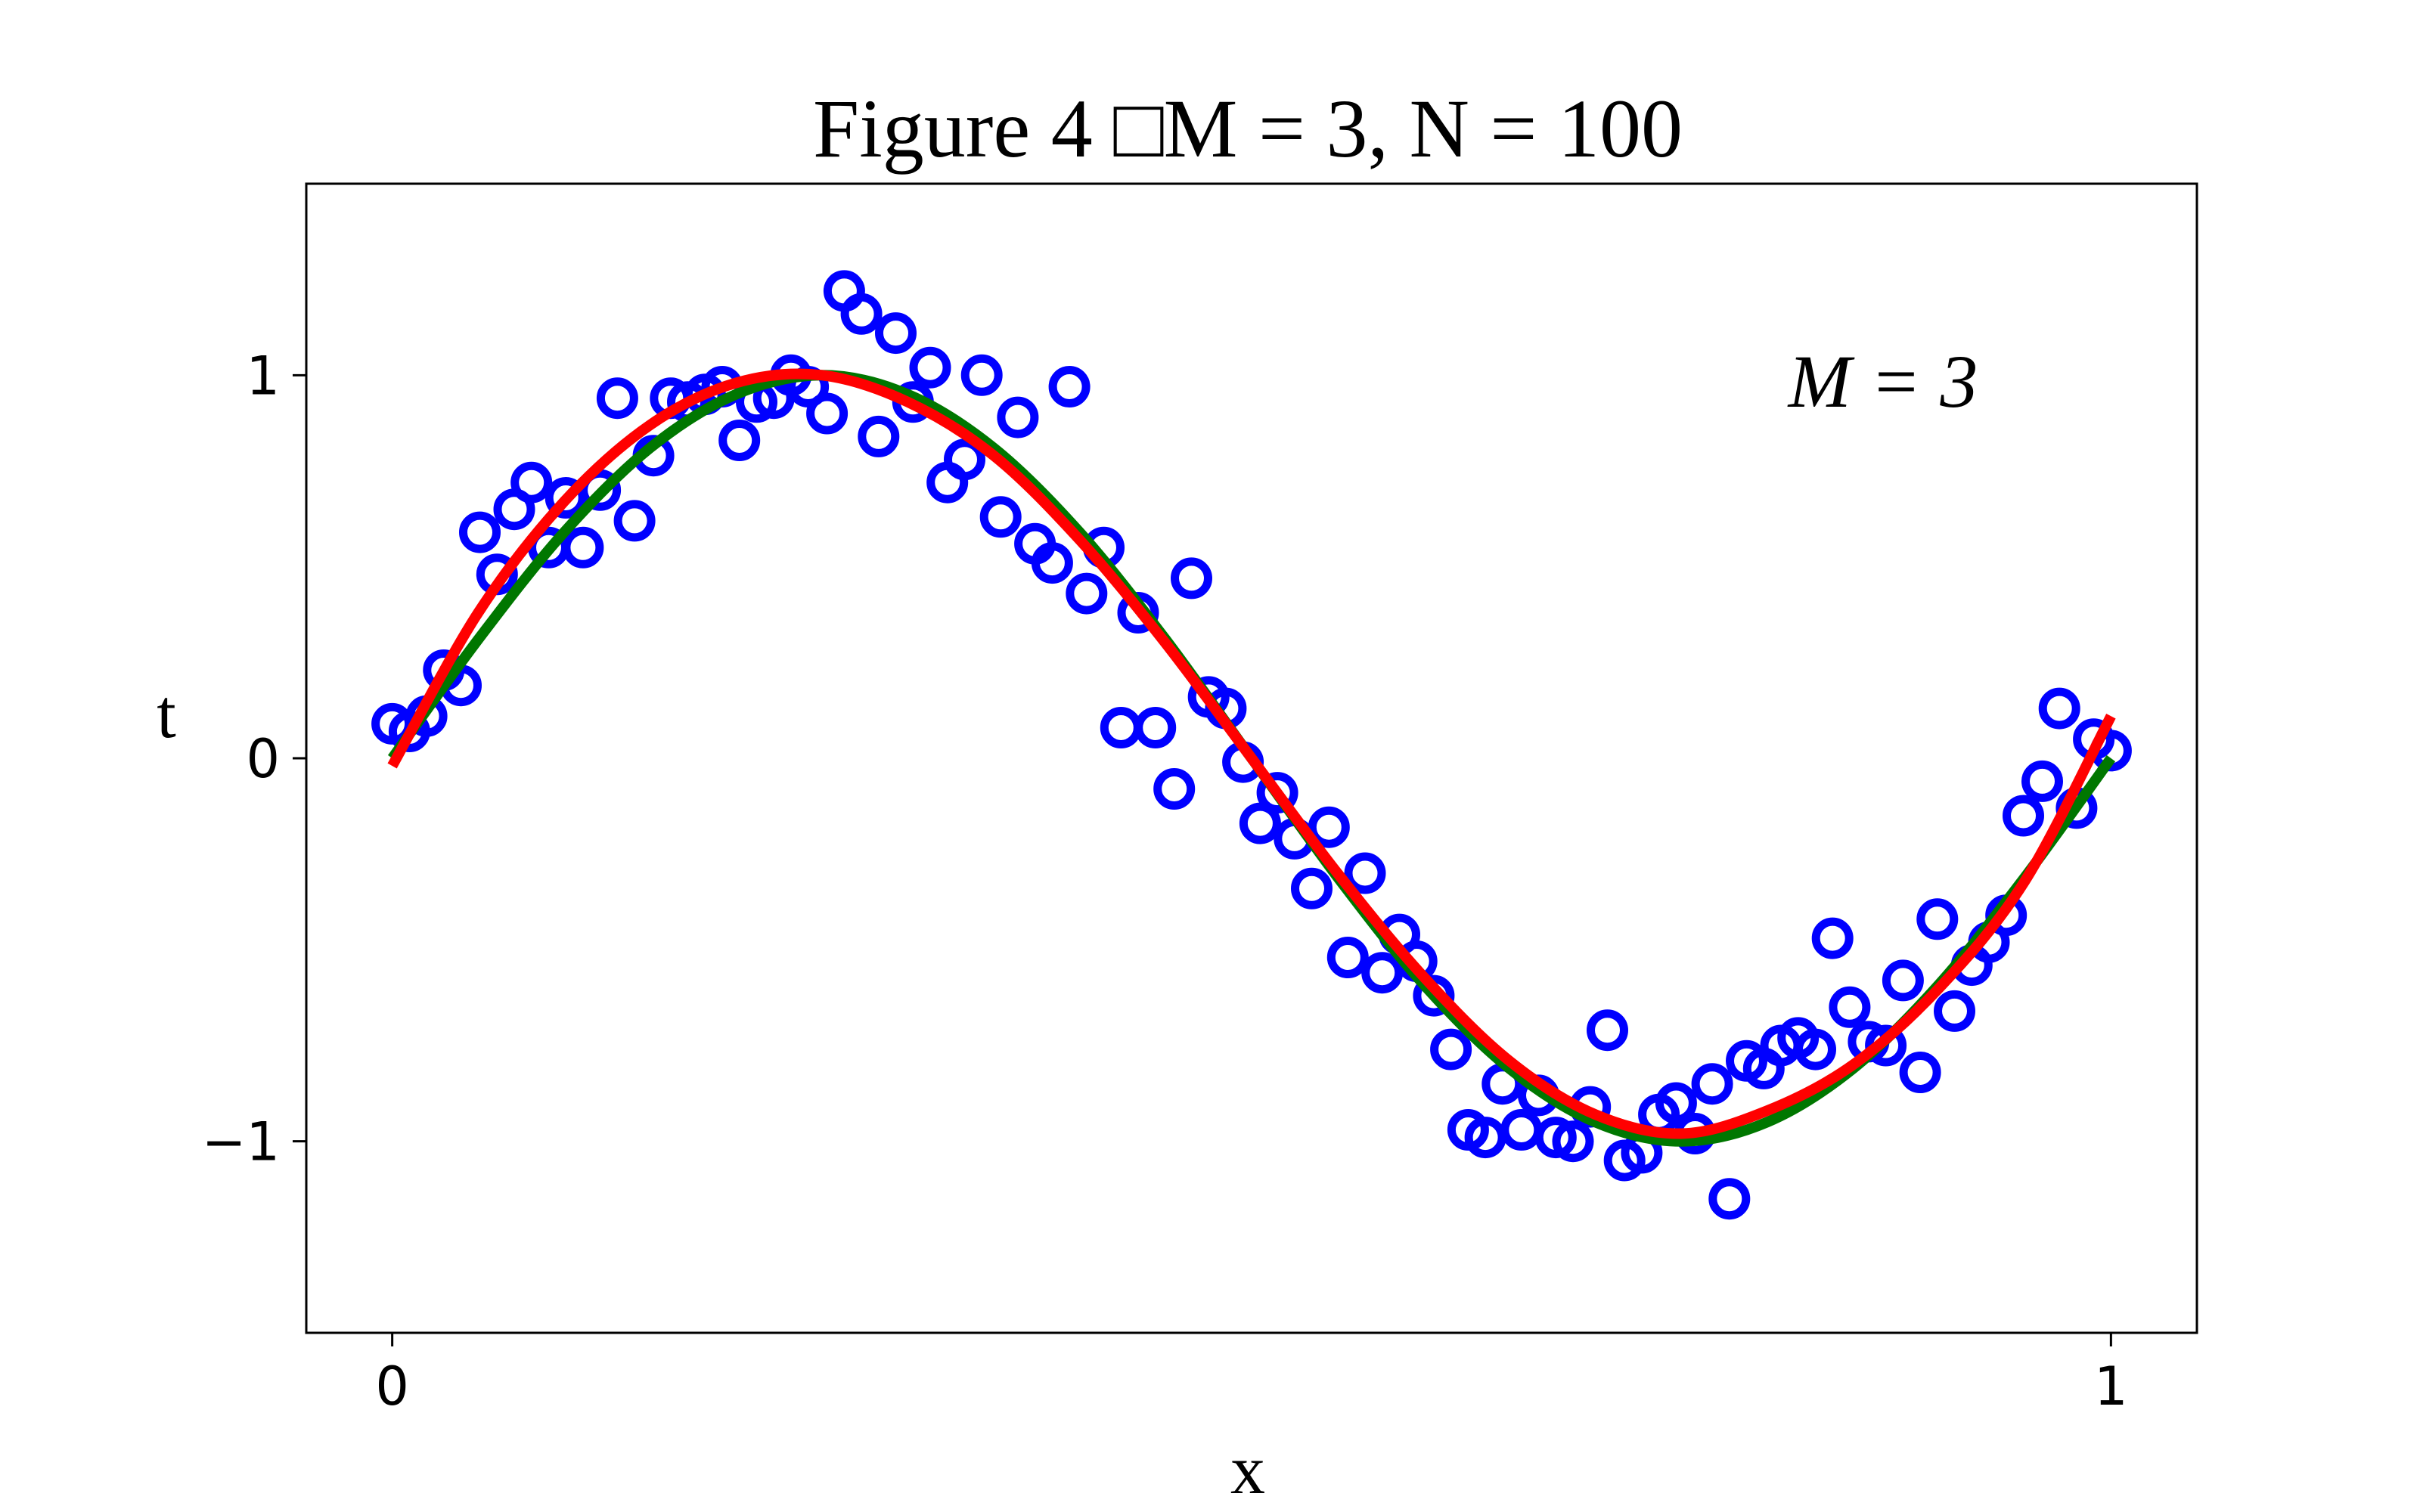 This screenshot has height=1512, width=2420. I want to click on model-order-annotation: M = 3, so click(1882, 381).